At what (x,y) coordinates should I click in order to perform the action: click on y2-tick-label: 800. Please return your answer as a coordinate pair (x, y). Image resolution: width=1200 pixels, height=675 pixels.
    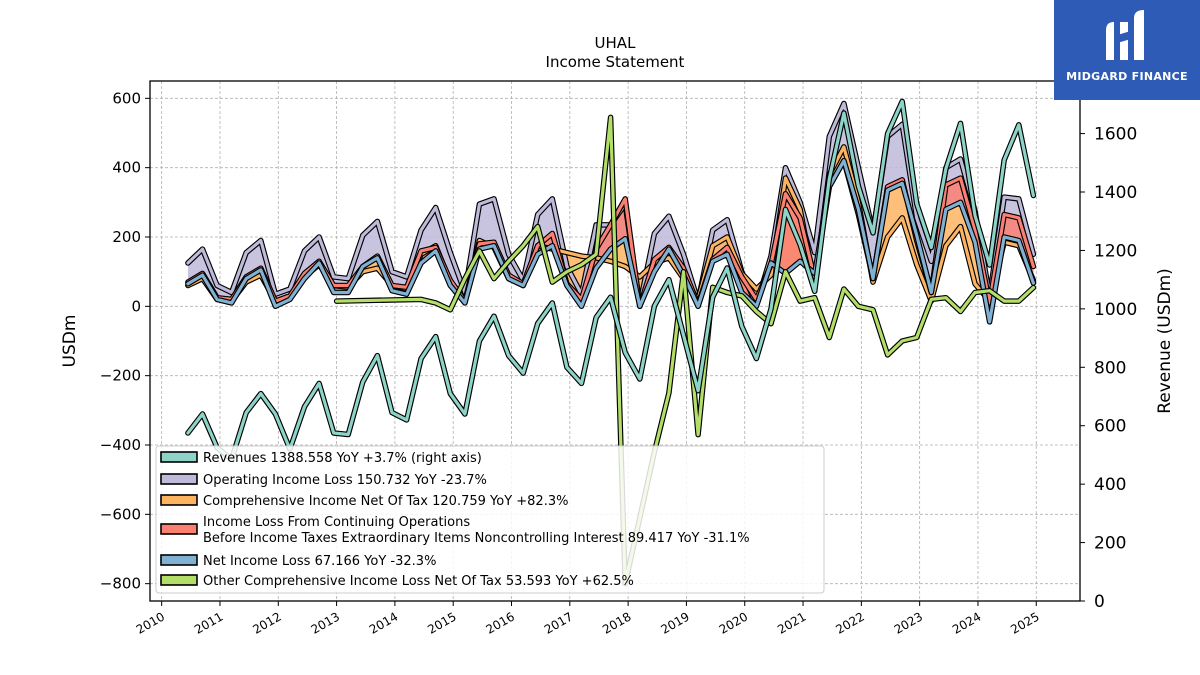
    Looking at the image, I should click on (1110, 368).